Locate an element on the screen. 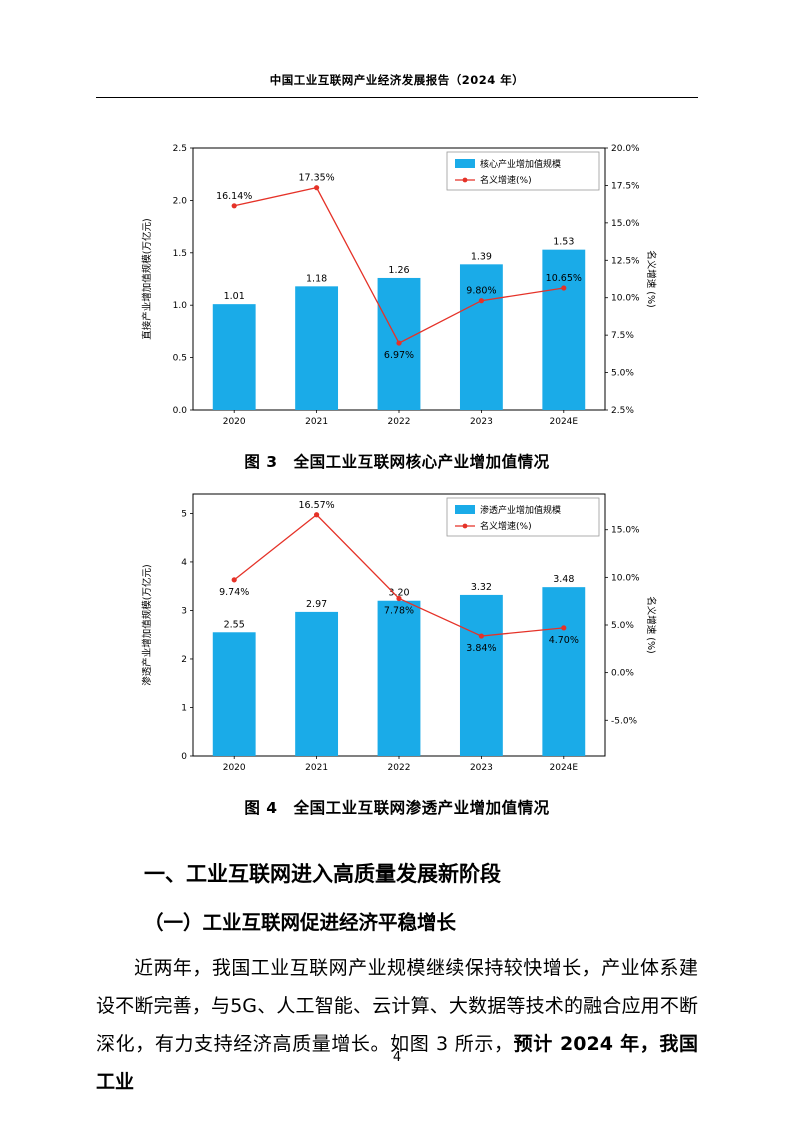  legend-bar-label: 渗透产业增加值规模 is located at coordinates (520, 510).